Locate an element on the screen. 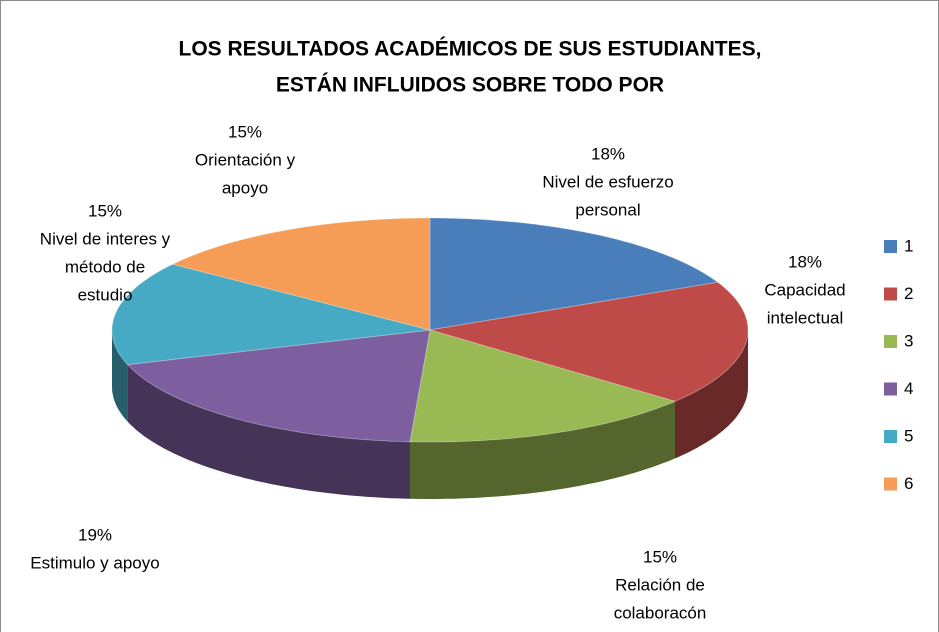  data-label-name: Estimulo y apoyo is located at coordinates (94, 562).